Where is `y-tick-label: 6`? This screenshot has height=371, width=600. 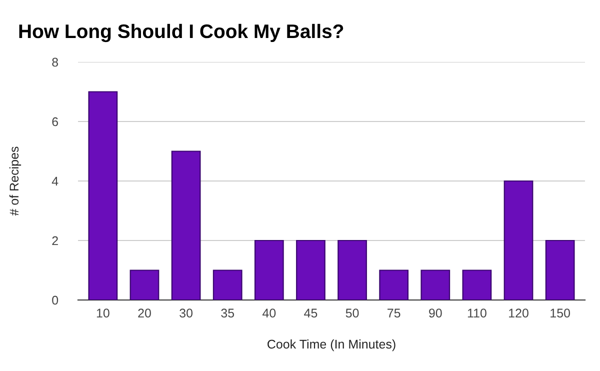 y-tick-label: 6 is located at coordinates (55, 121).